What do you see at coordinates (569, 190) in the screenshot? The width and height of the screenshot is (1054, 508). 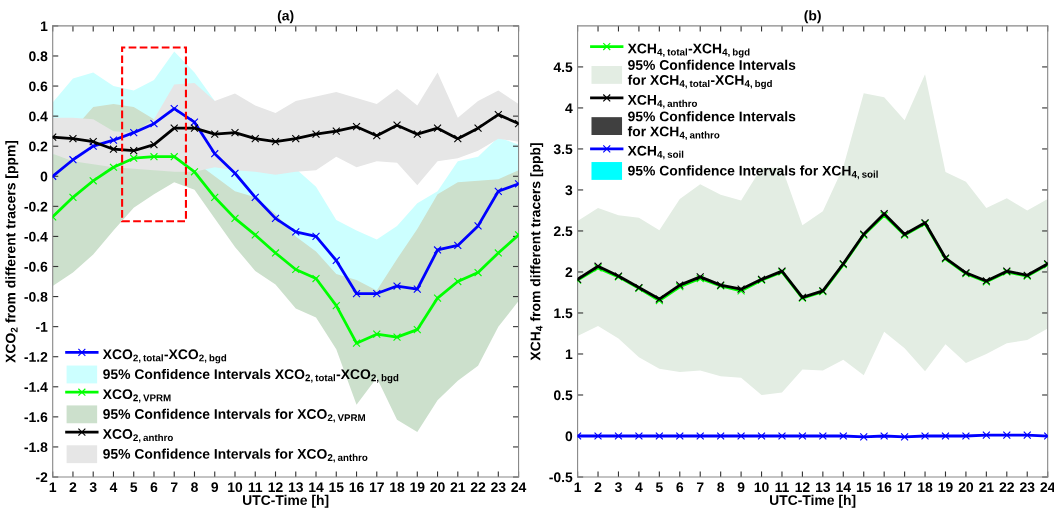 I see `y-tick-label: 3` at bounding box center [569, 190].